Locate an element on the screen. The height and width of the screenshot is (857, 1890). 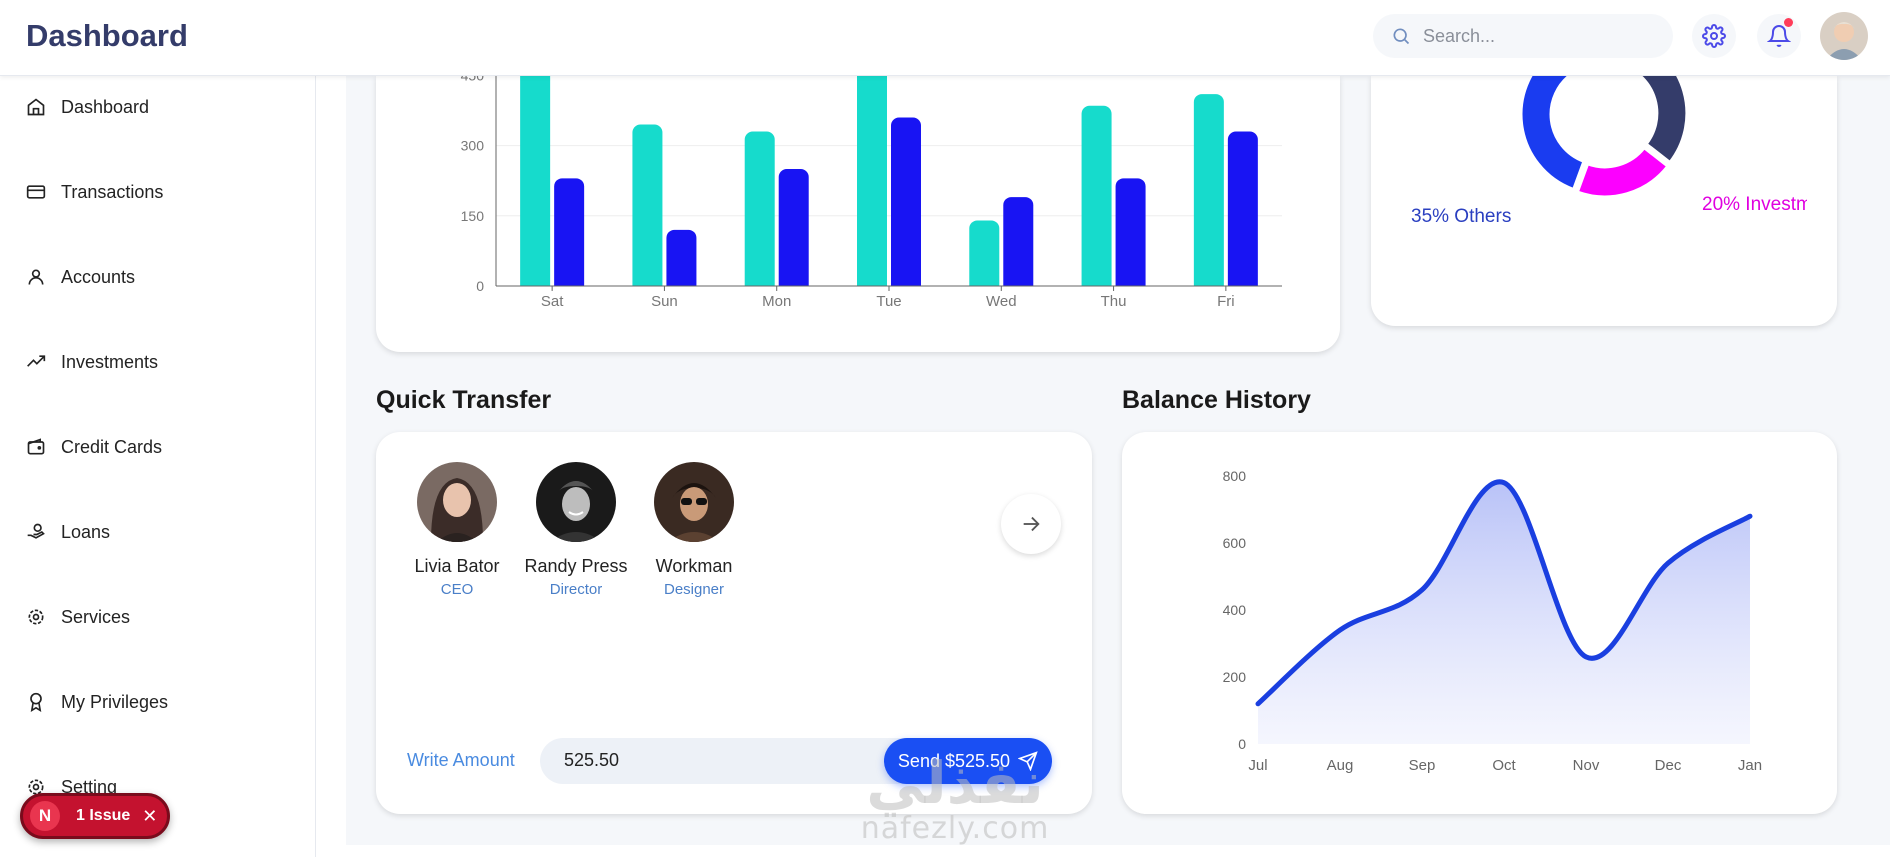
sidebar-item-services: Services is located at coordinates (78, 617).